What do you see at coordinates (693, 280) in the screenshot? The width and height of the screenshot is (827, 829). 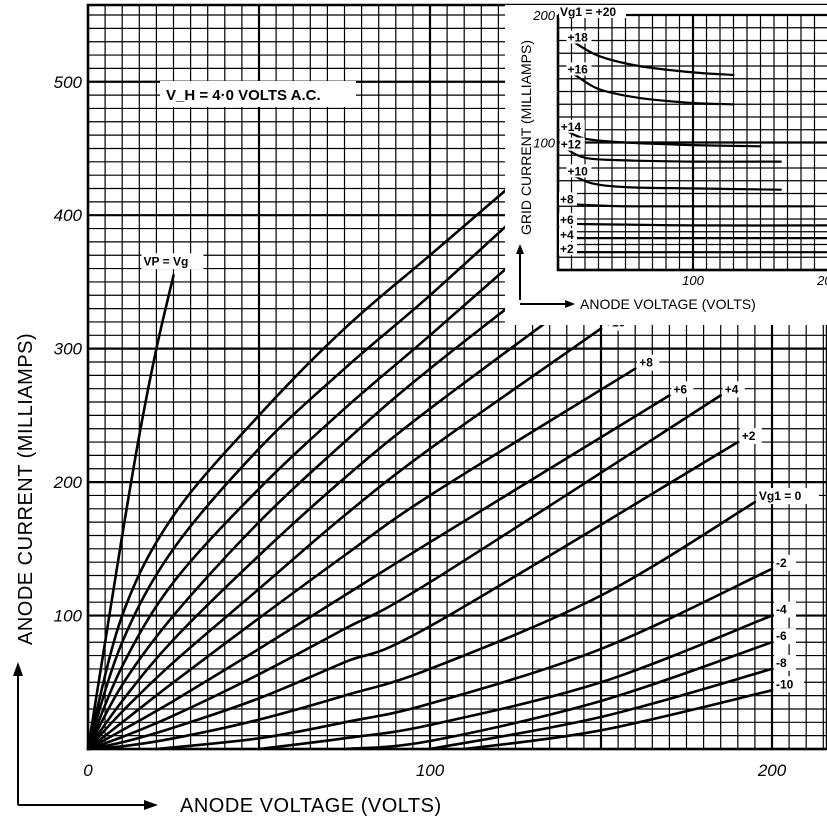 I see `inset-x-tick-label: 100` at bounding box center [693, 280].